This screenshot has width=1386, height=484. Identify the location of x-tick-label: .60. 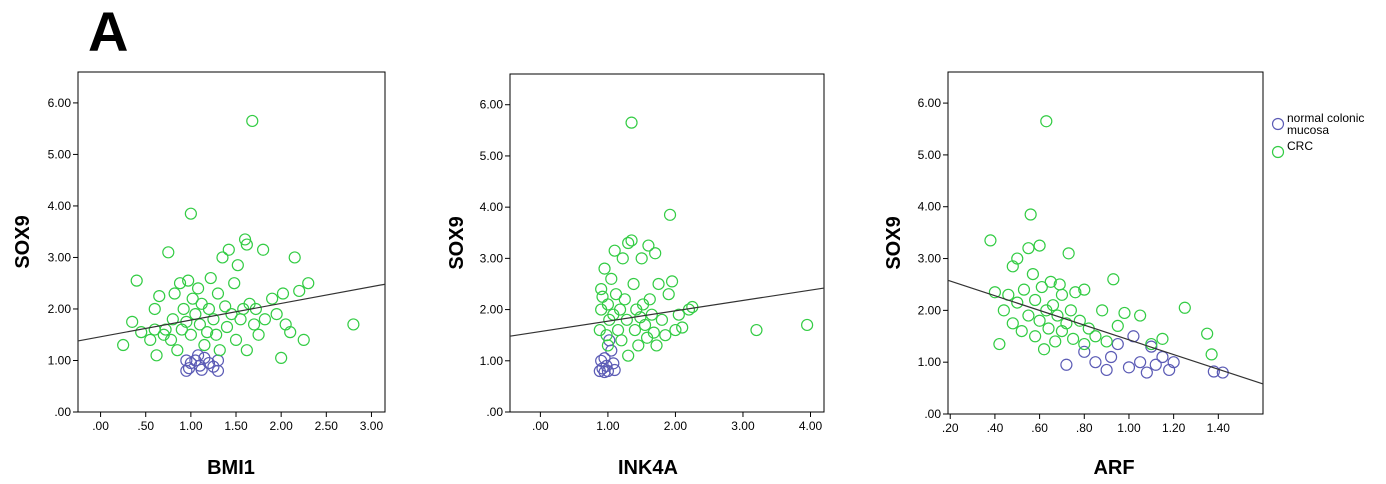
(1039, 428).